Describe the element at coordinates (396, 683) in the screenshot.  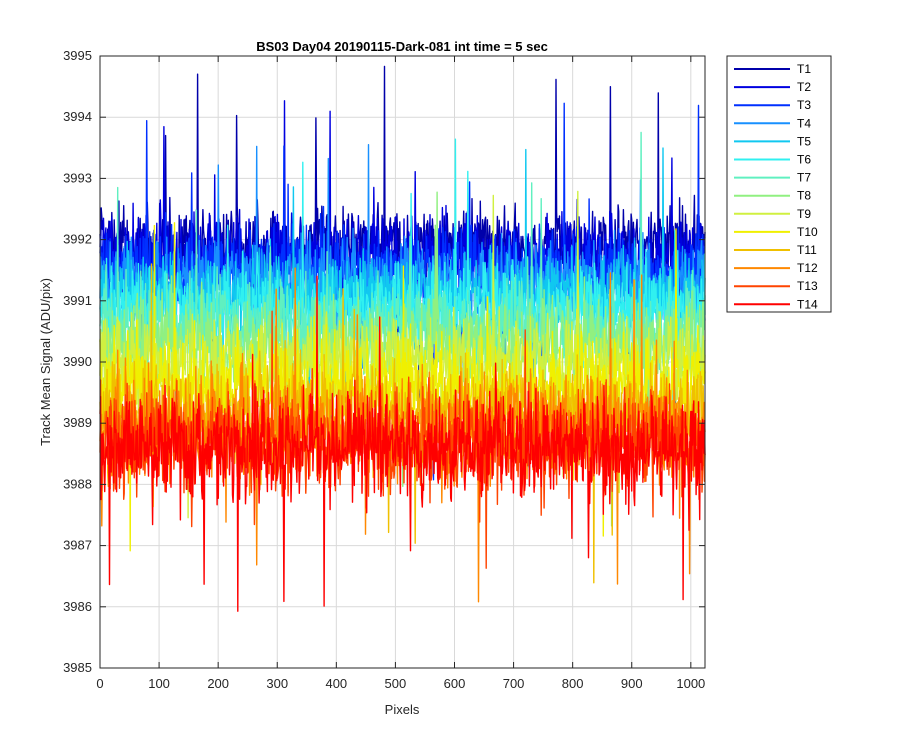
I see `x-tick-label: 500` at that location.